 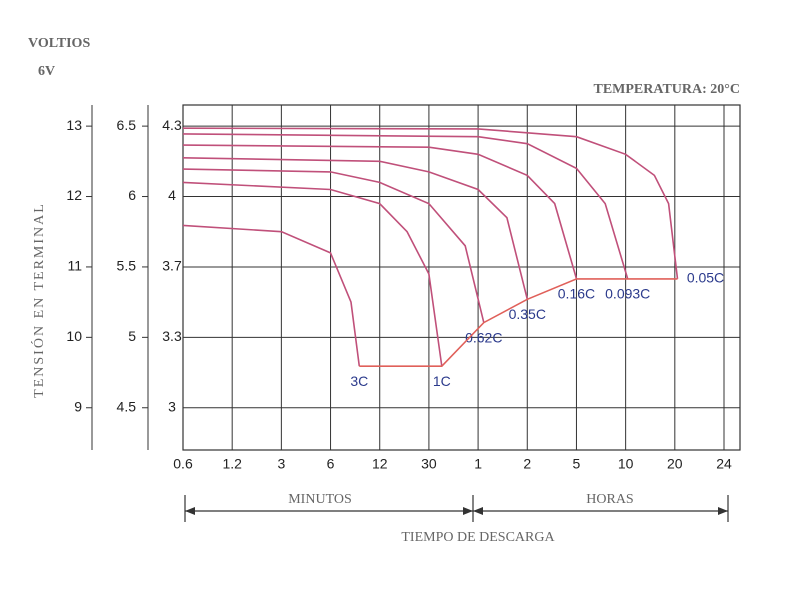 I want to click on y-tick-label: 9, so click(x=78, y=406).